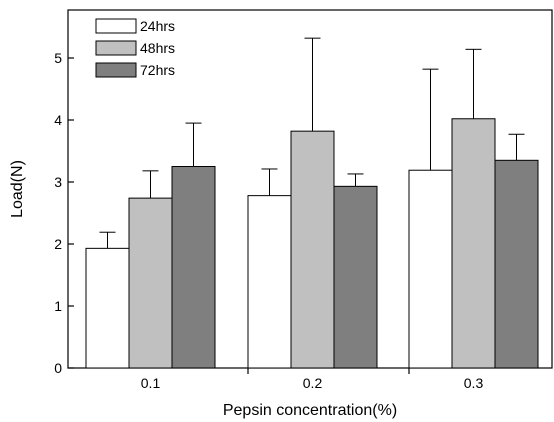  What do you see at coordinates (17, 189) in the screenshot?
I see `y-axis-title: Load(N)` at bounding box center [17, 189].